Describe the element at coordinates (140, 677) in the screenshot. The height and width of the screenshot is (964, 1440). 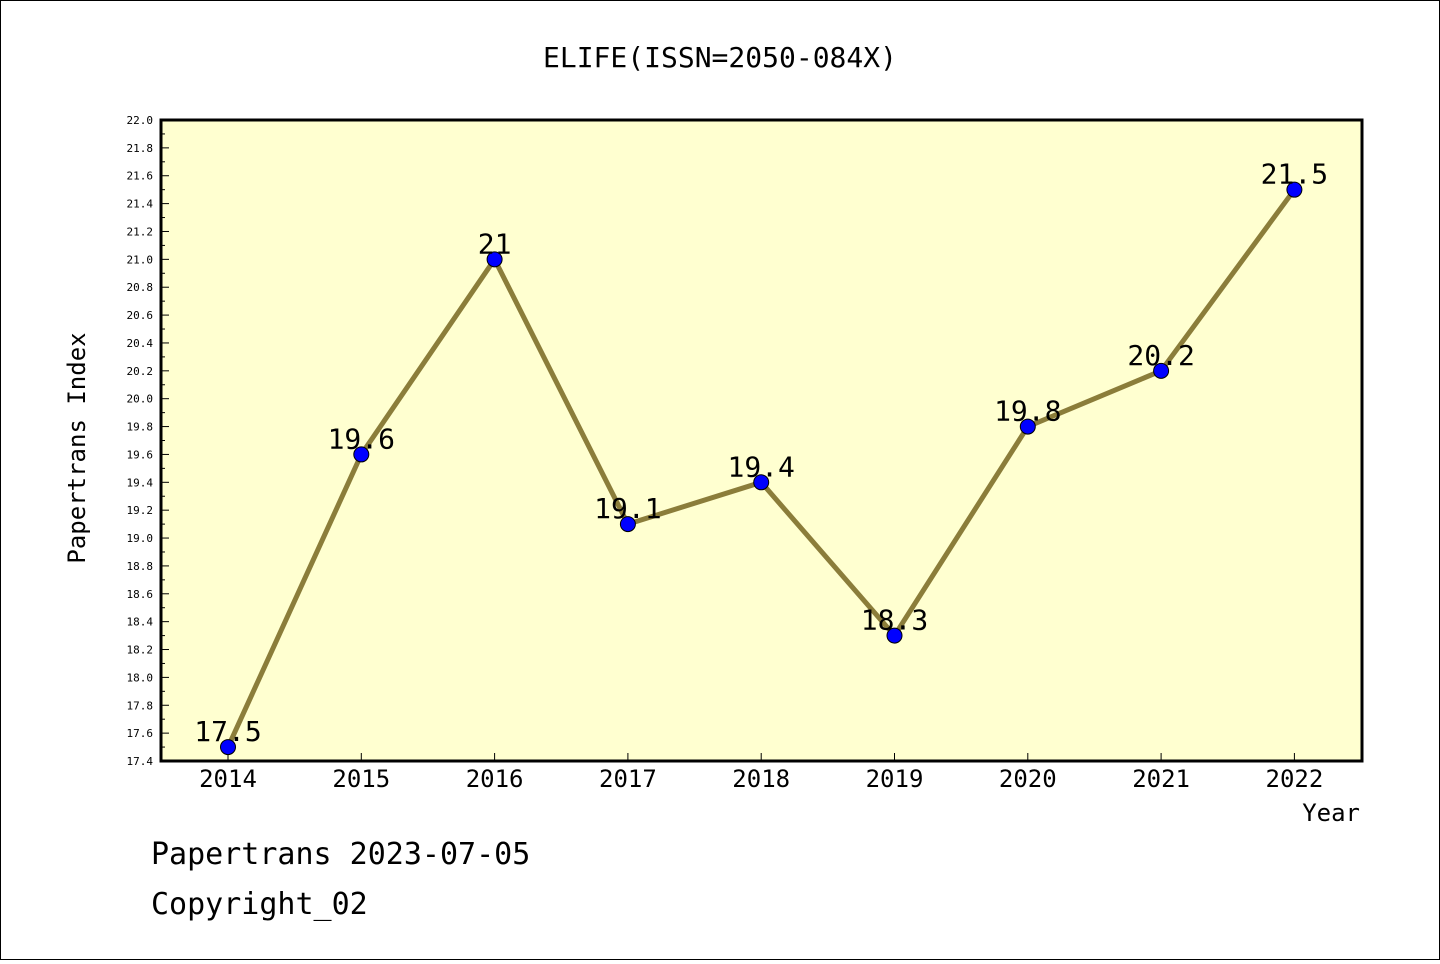
I see `y-tick-label: 18.0` at that location.